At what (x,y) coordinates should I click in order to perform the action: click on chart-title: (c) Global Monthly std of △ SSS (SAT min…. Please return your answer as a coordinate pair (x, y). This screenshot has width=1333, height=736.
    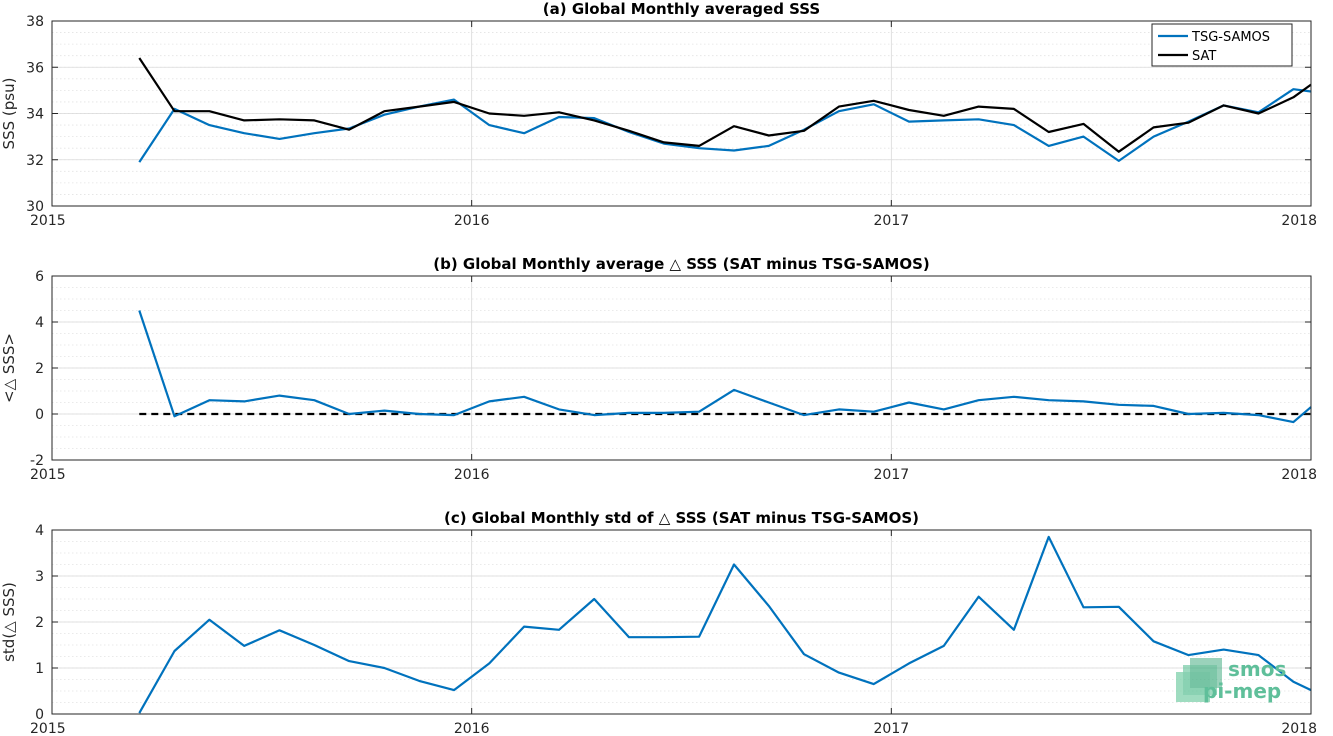
    Looking at the image, I should click on (681, 518).